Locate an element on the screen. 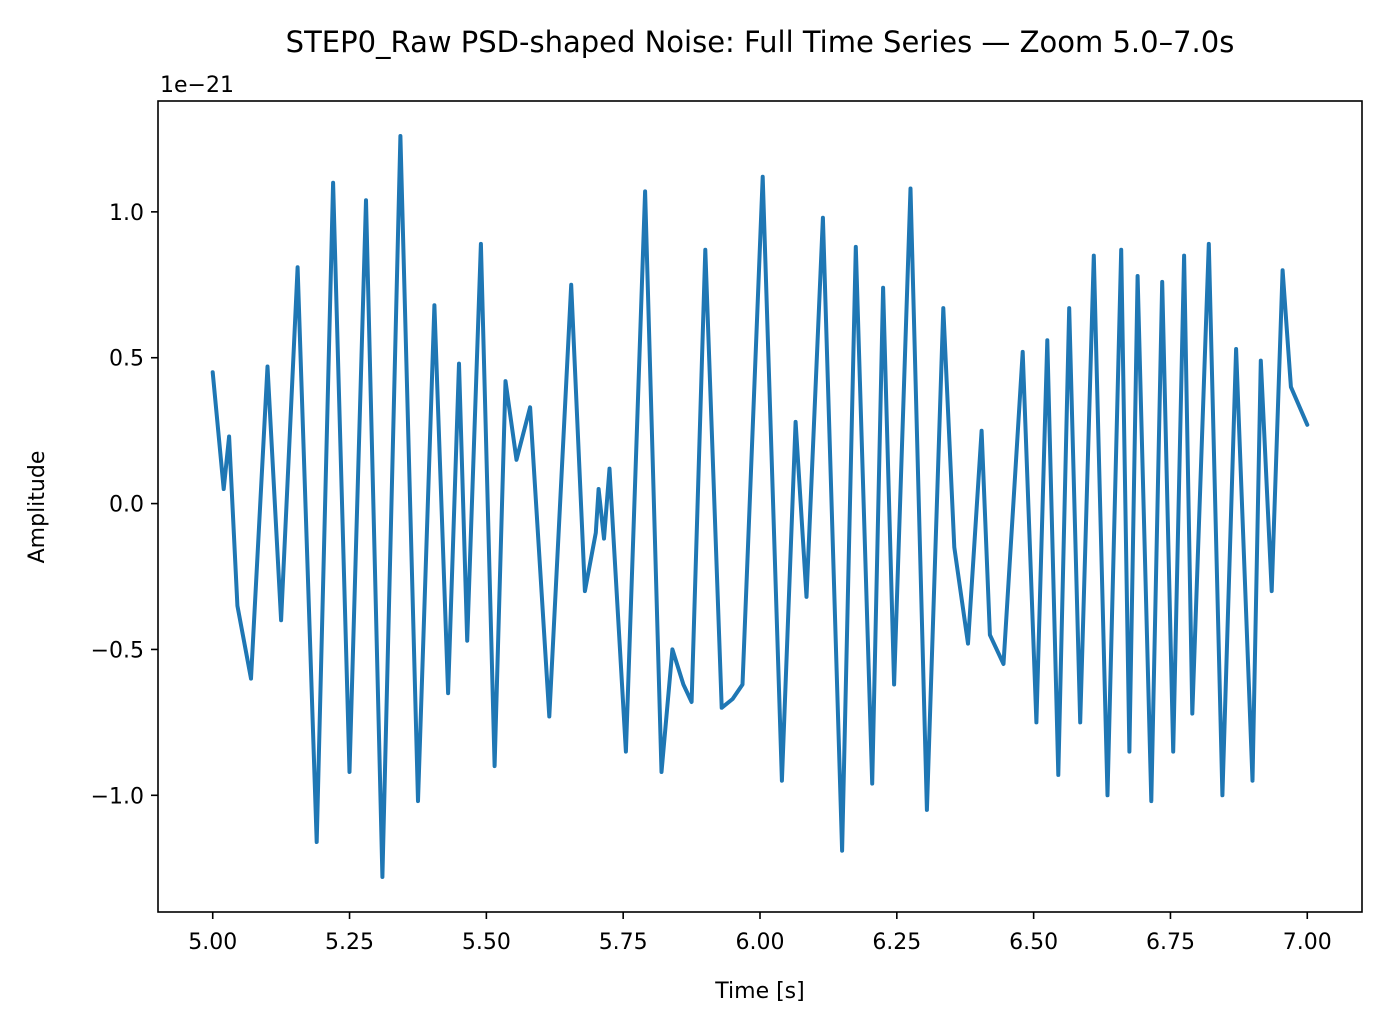 The image size is (1384, 1027). y-tick-label: 0.5 is located at coordinates (126, 359).